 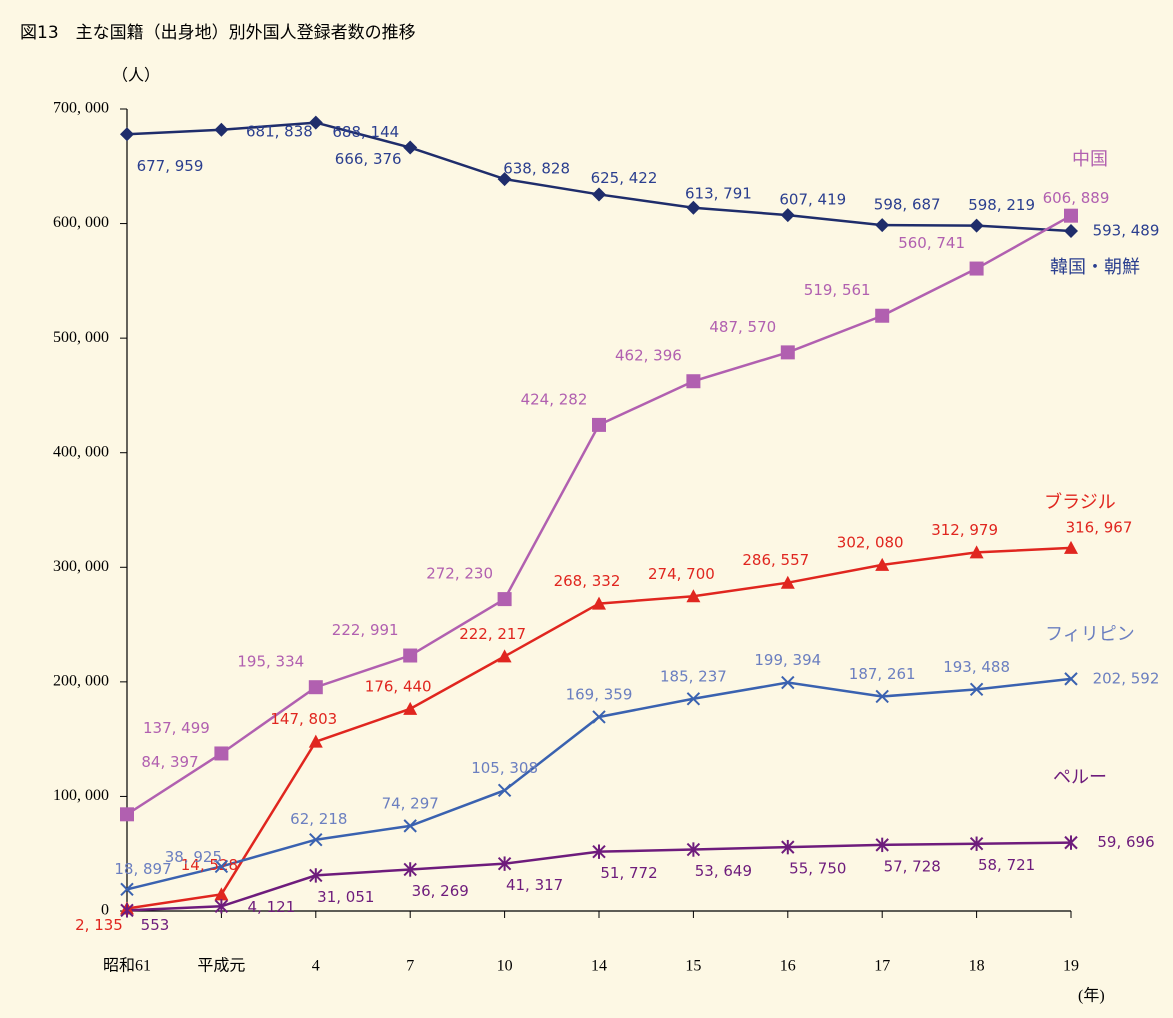 What do you see at coordinates (193, 857) in the screenshot?
I see `data-label: 38, 925` at bounding box center [193, 857].